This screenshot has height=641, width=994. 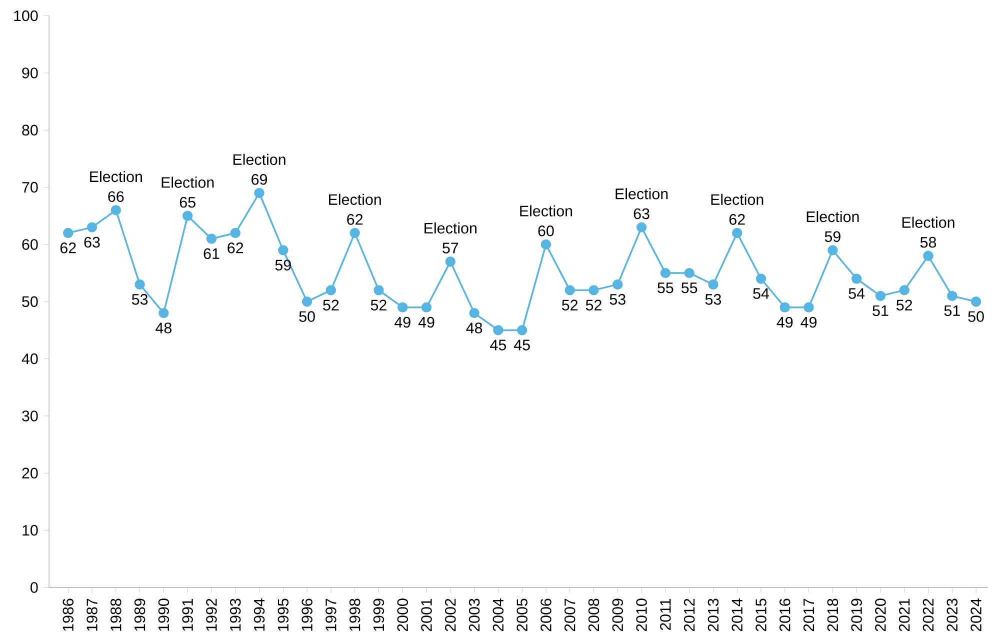 What do you see at coordinates (140, 614) in the screenshot?
I see `x-tick-label: 1989` at bounding box center [140, 614].